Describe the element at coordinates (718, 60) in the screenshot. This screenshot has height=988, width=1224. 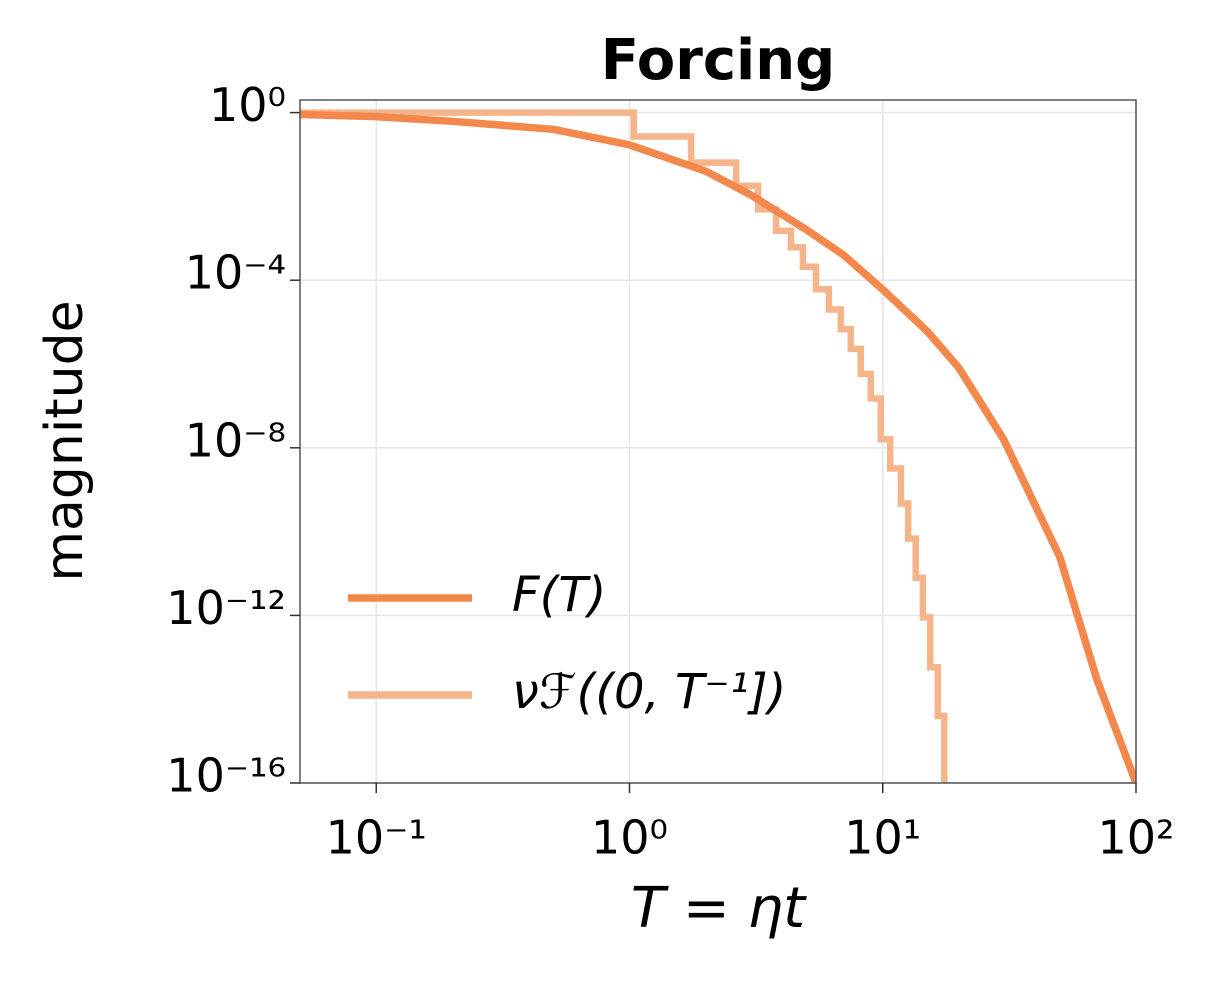
I see `chart-title: Forcing` at that location.